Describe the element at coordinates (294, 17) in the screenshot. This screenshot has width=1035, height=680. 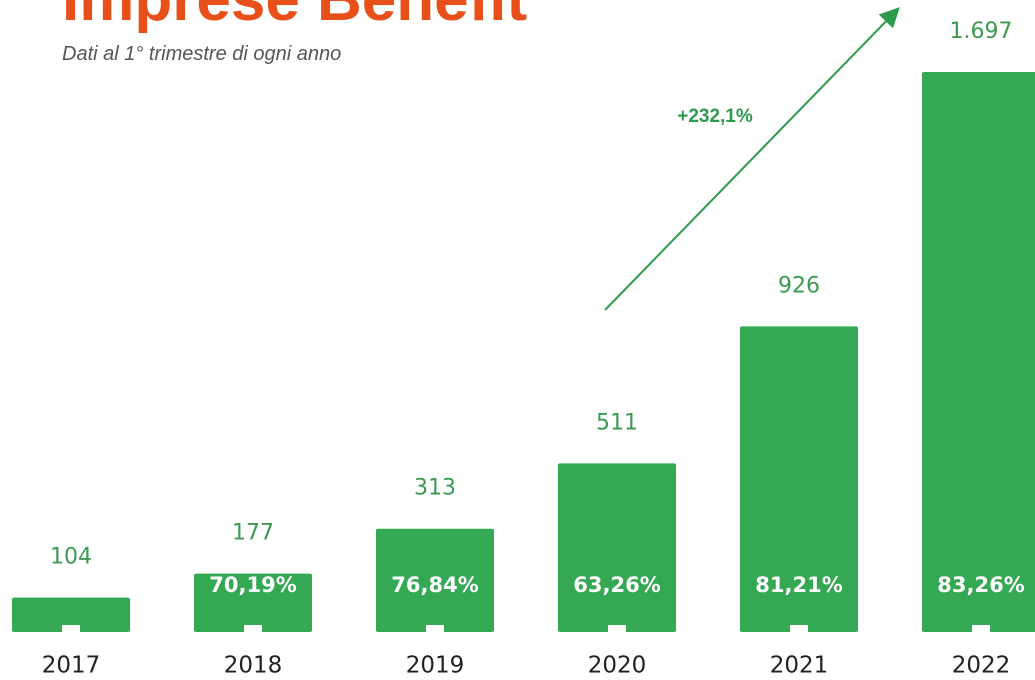
I see `chart-title: Imprese Benefit` at that location.